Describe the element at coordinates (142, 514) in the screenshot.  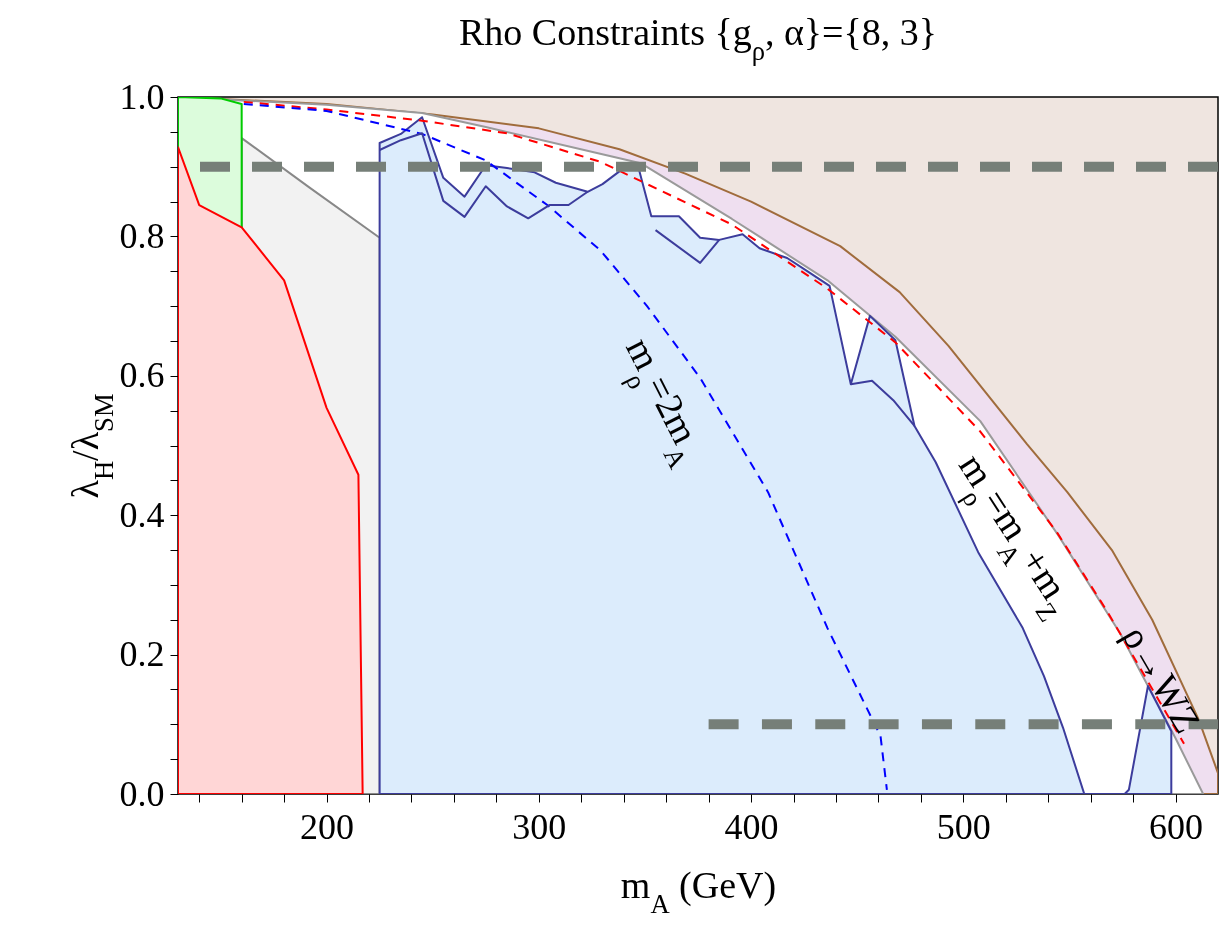
I see `y-tick-label: 0.4` at that location.